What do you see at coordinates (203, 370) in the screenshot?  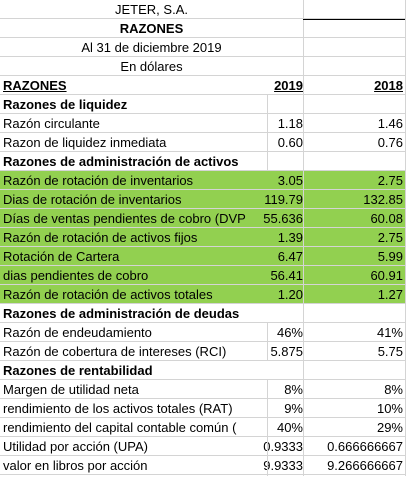 I see `section-row: Razones de rentabilidad` at bounding box center [203, 370].